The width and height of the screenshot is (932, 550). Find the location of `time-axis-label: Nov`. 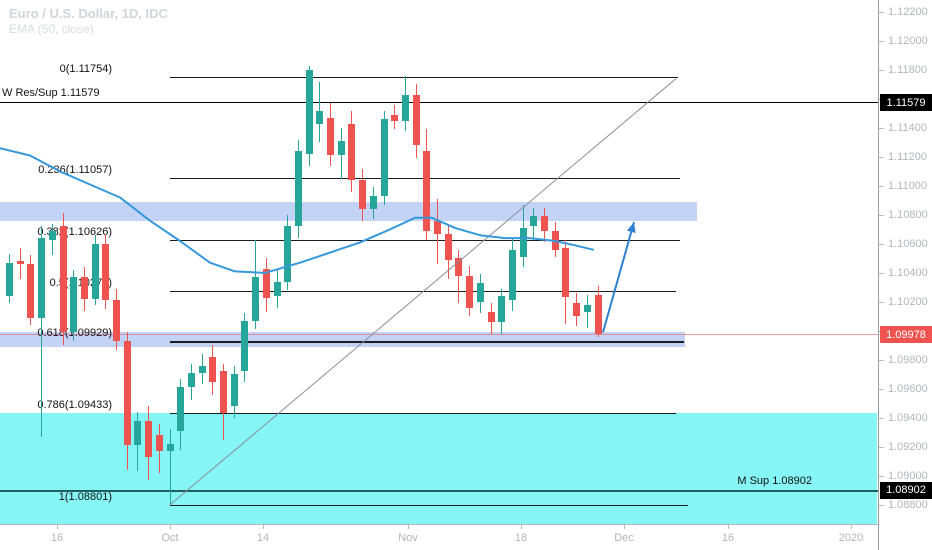

time-axis-label: Nov is located at coordinates (408, 538).